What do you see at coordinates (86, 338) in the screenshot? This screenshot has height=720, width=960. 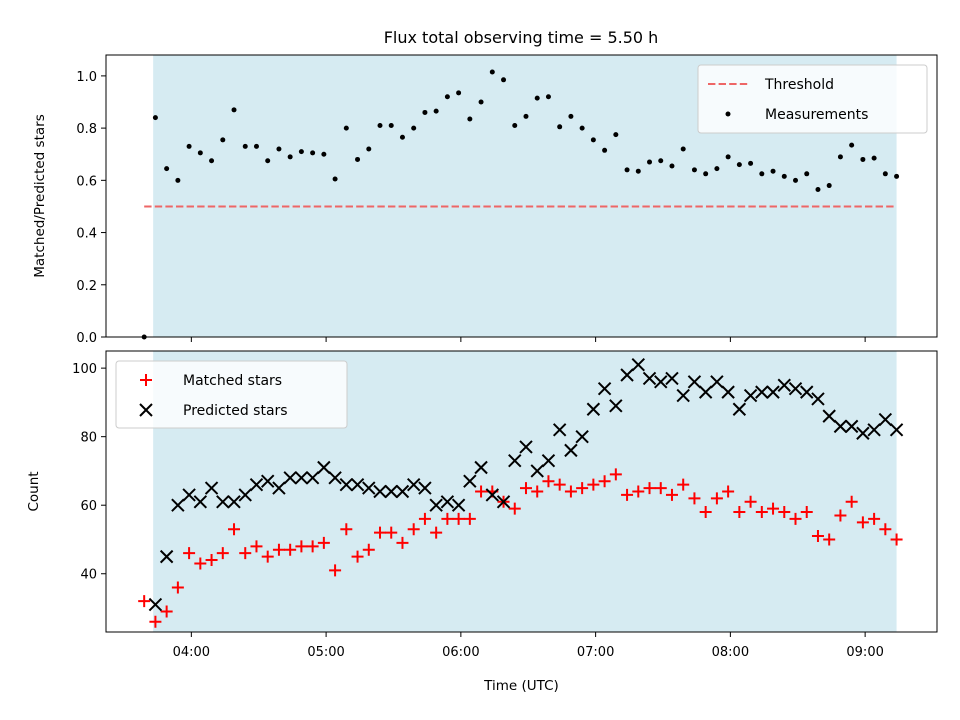 I see `top-y-tick-label: 0.0` at bounding box center [86, 338].